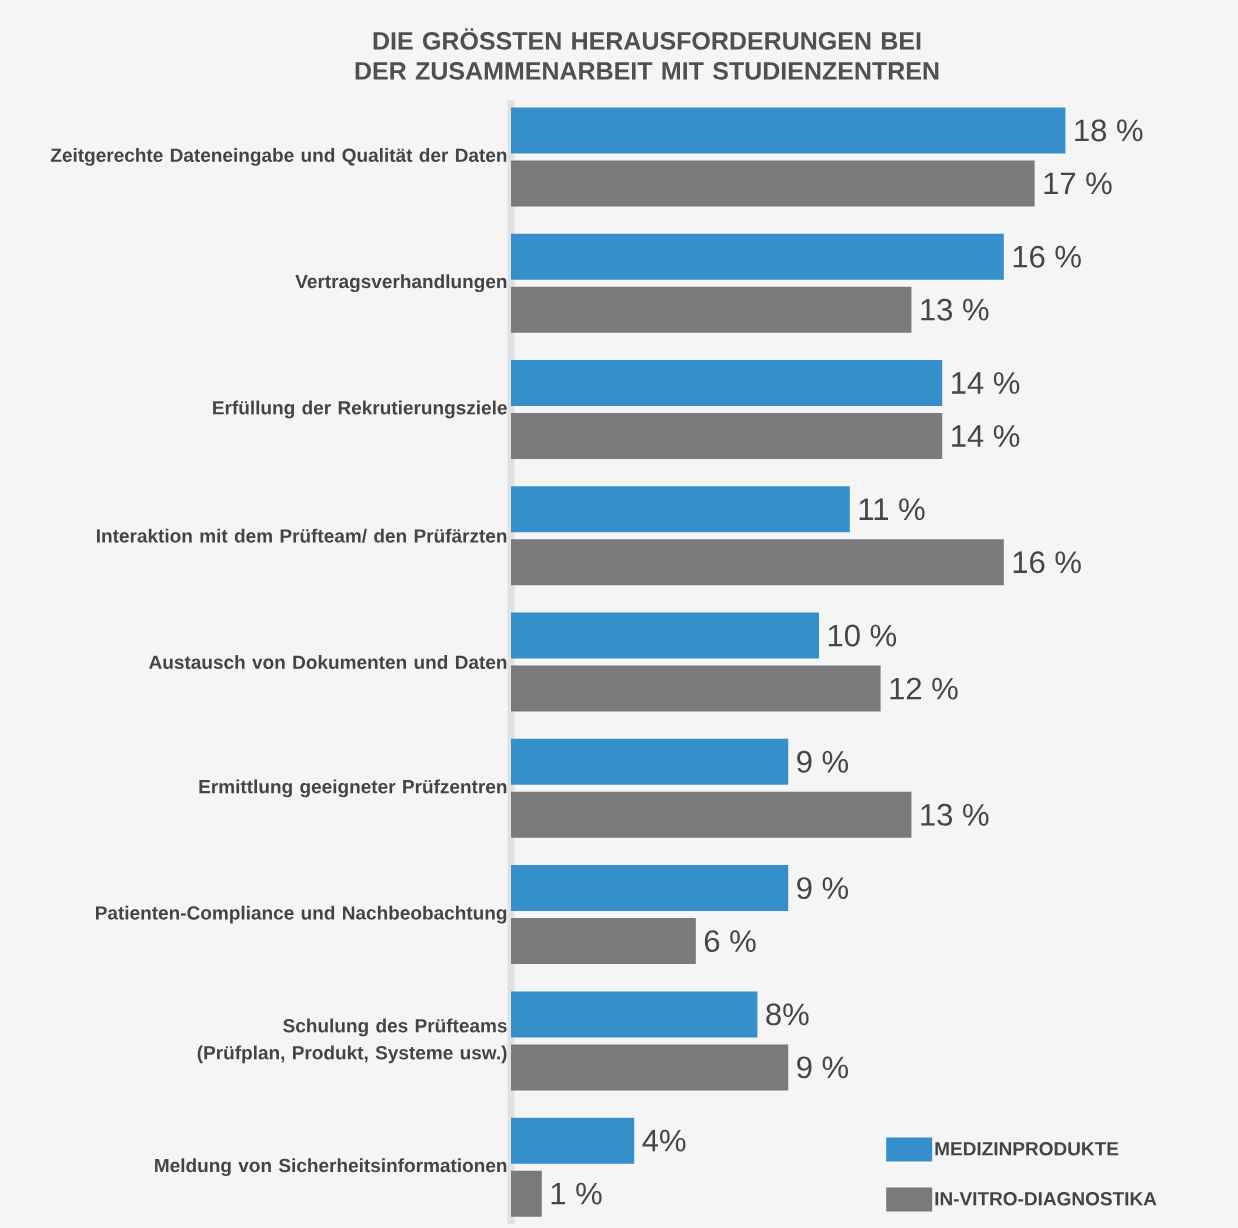 The image size is (1238, 1228). What do you see at coordinates (353, 788) in the screenshot?
I see `y-tick-label: Ermittlung geeigneter Prüfzentren` at bounding box center [353, 788].